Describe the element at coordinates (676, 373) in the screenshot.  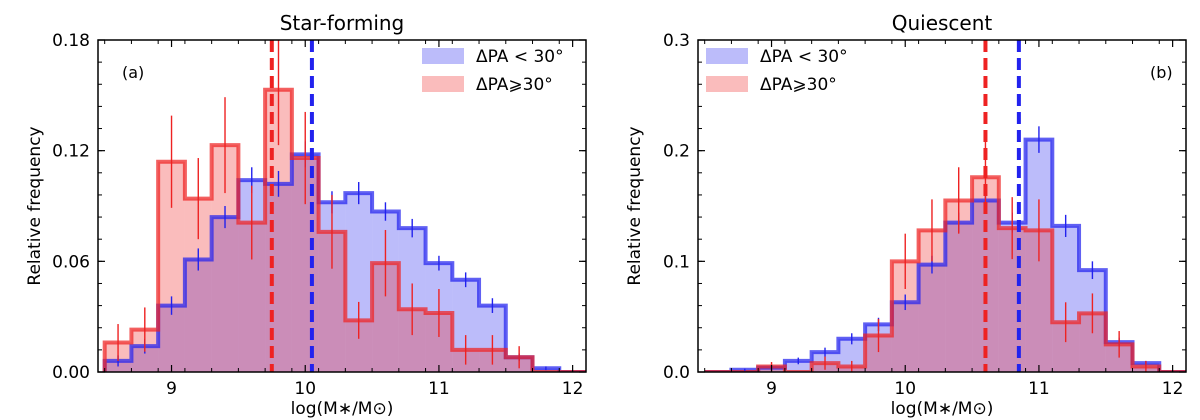
I see `y-tick-label: 0.0` at that location.